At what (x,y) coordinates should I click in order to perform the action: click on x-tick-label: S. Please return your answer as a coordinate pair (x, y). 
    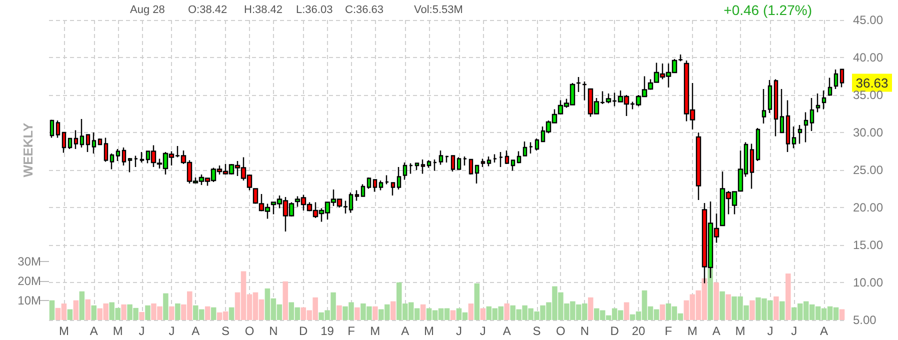
    Looking at the image, I should click on (226, 331).